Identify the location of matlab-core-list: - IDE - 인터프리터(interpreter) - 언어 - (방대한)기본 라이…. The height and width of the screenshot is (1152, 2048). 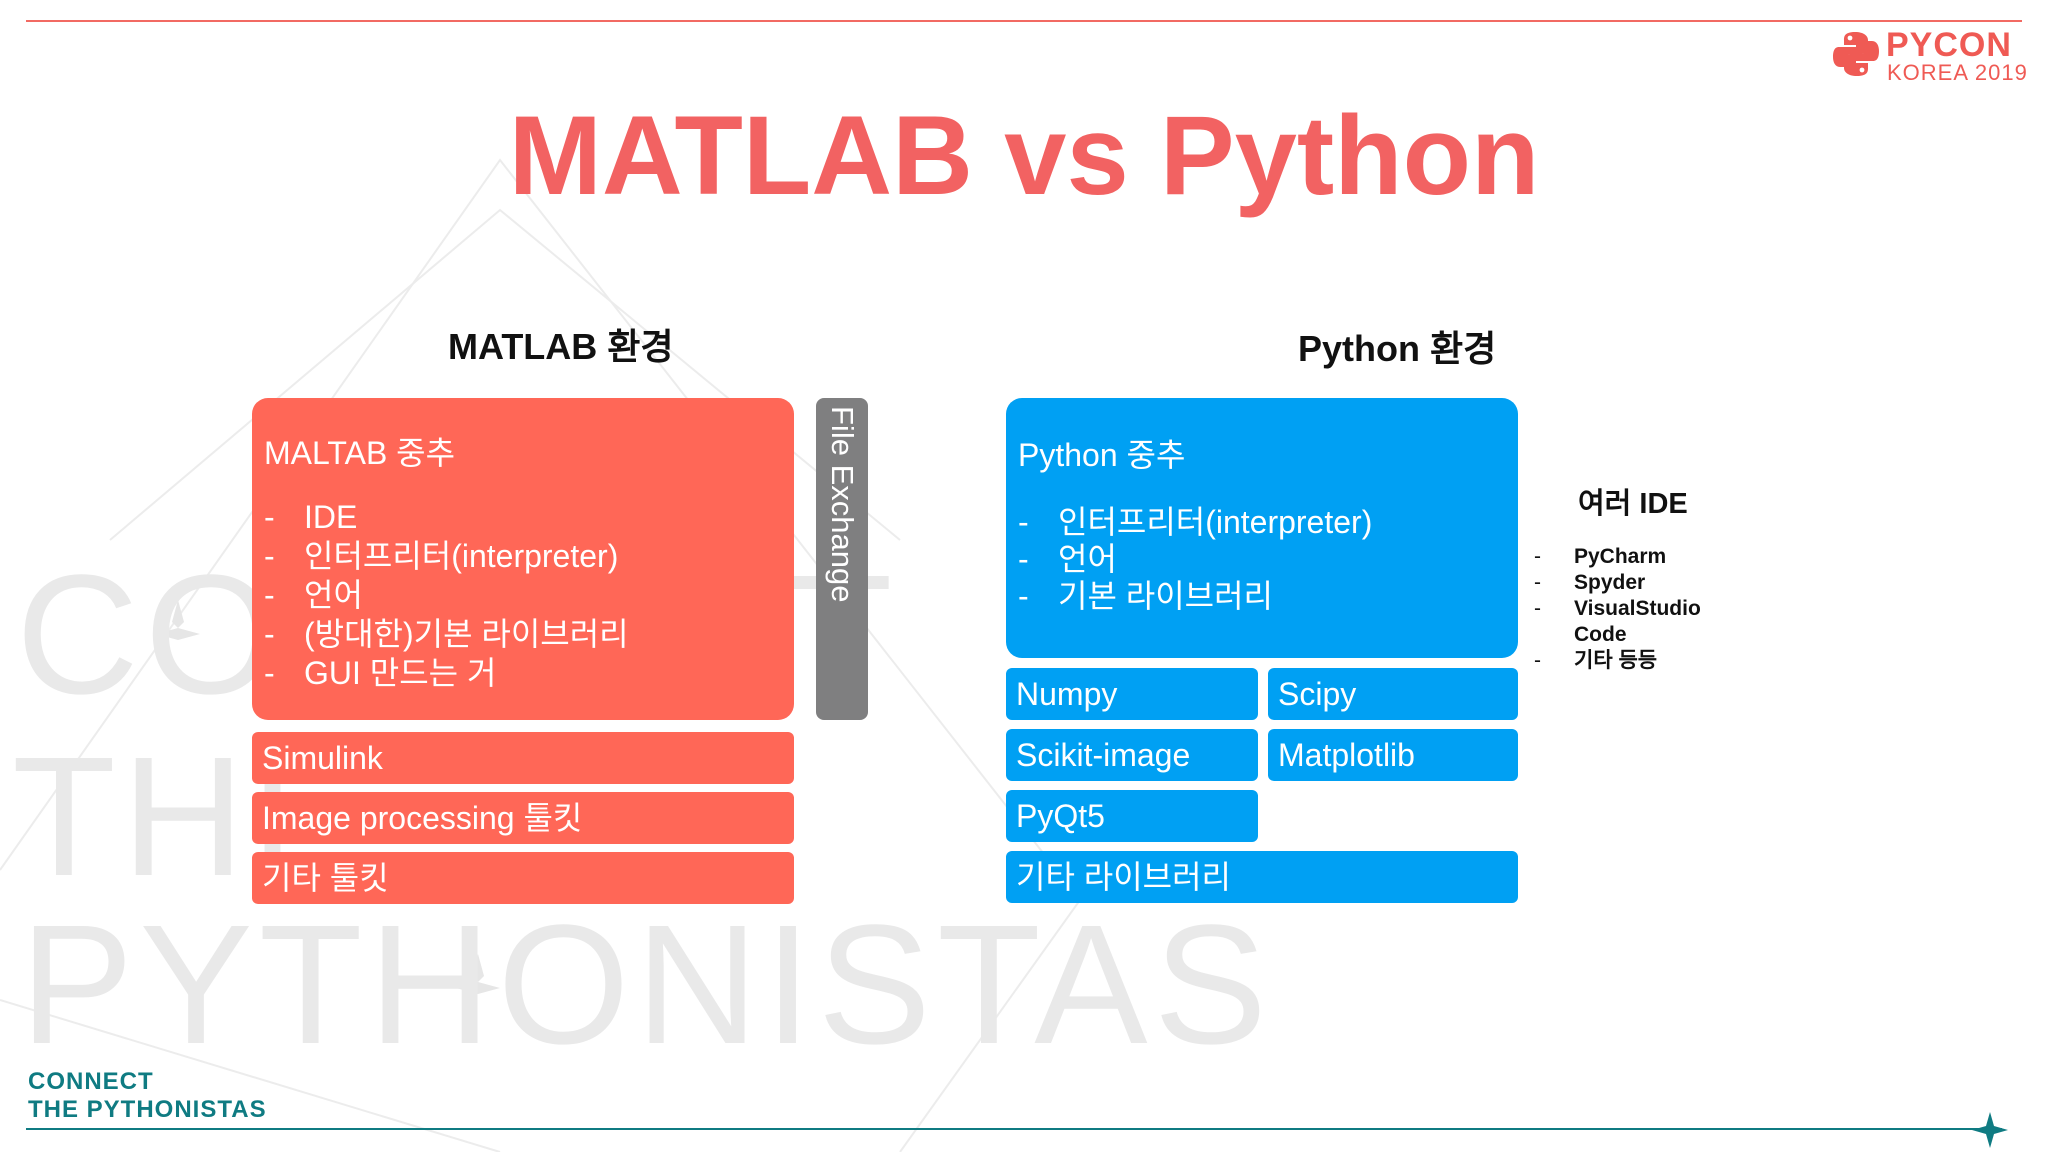
(446, 595).